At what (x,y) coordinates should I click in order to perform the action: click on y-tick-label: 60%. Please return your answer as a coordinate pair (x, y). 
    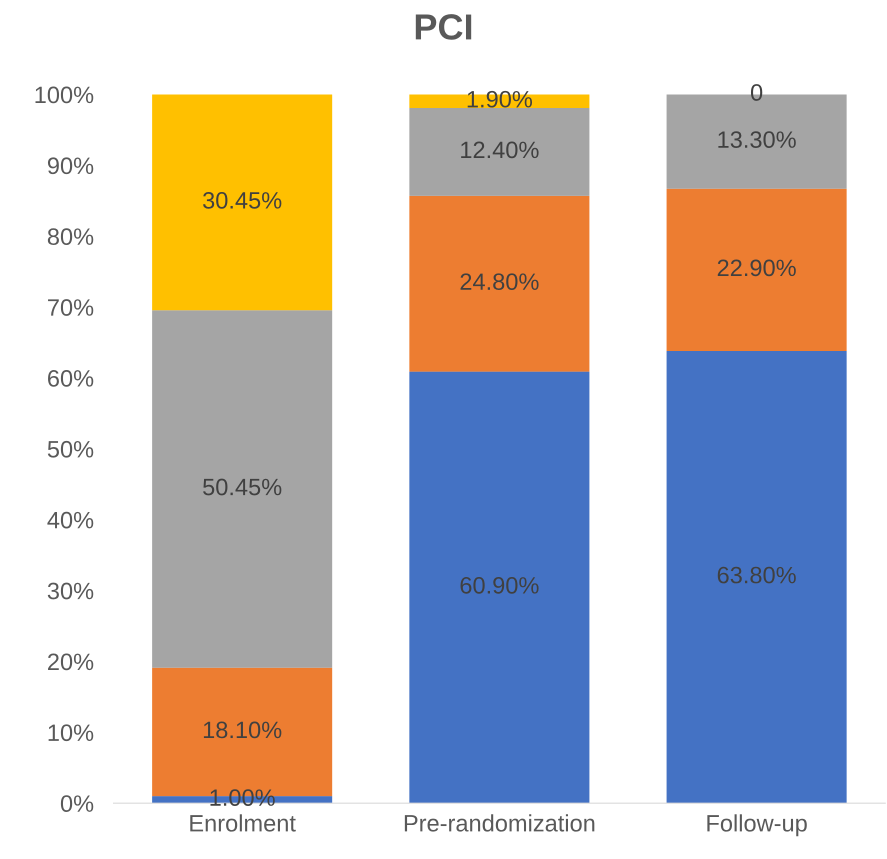
    Looking at the image, I should click on (71, 378).